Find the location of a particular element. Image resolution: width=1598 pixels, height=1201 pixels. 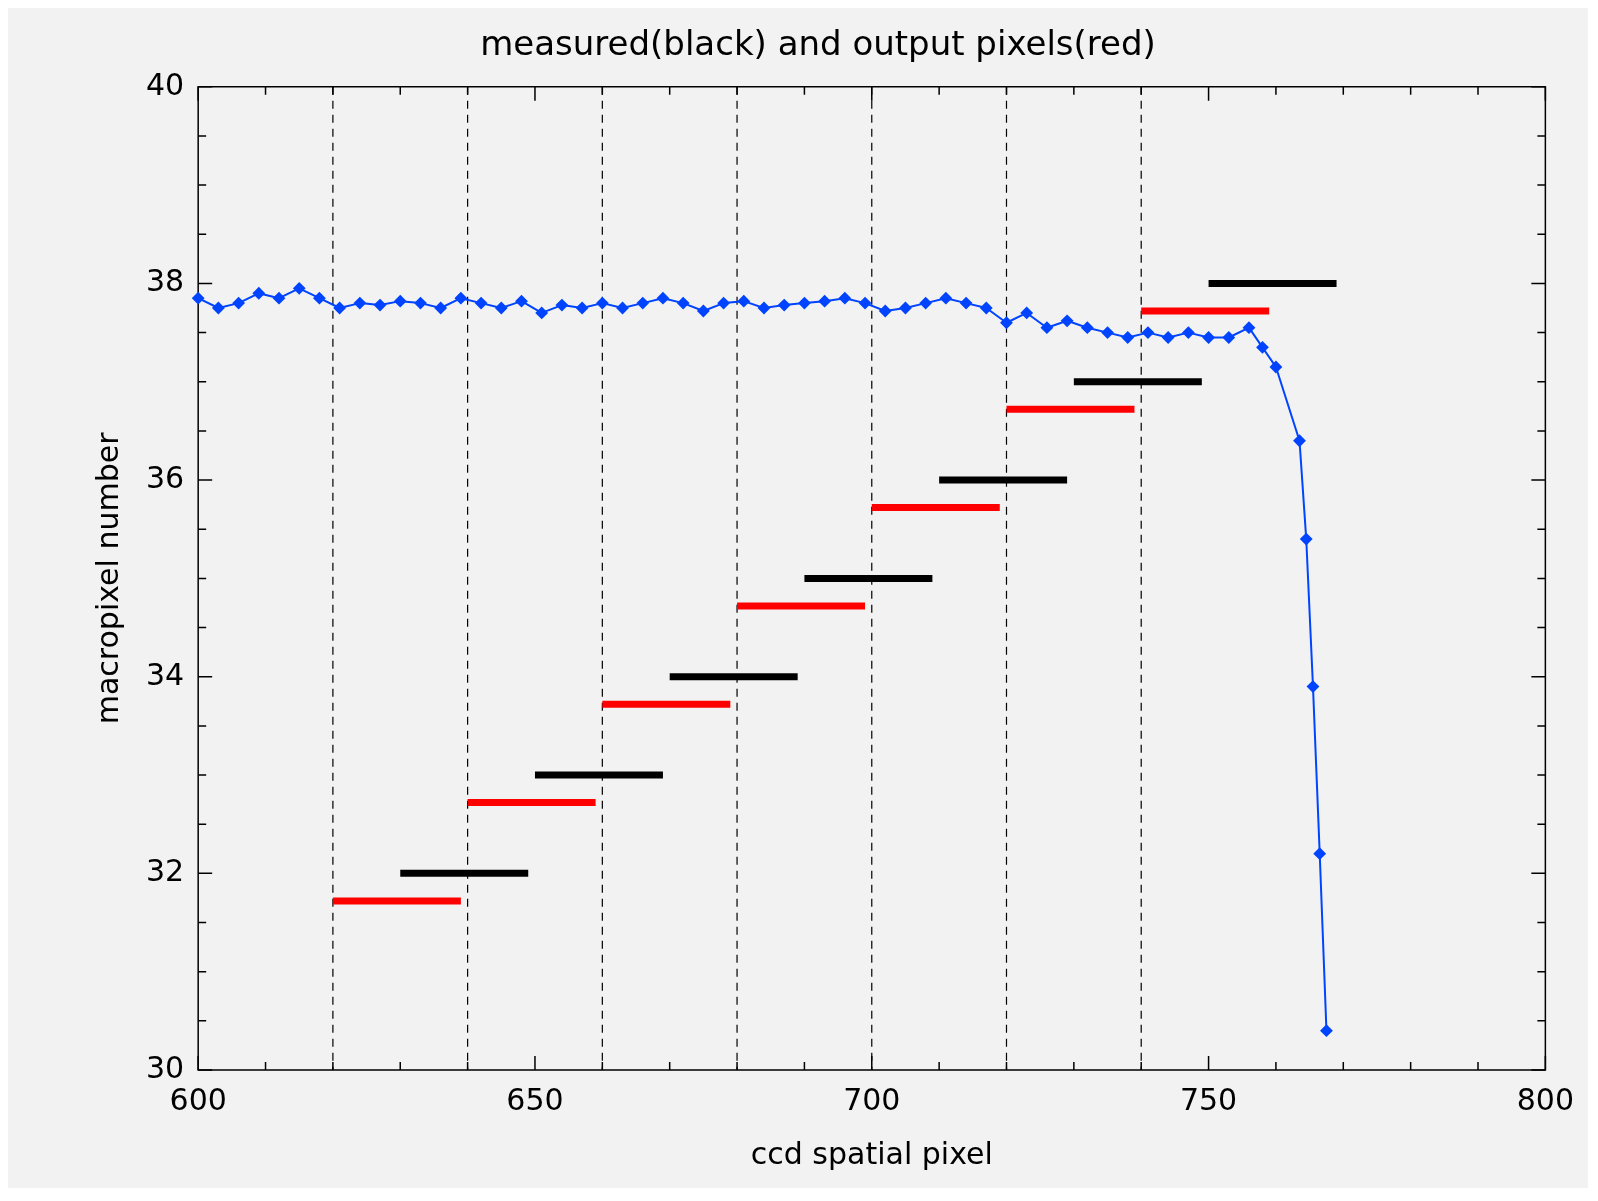

y-tick-label: 40 is located at coordinates (165, 84).